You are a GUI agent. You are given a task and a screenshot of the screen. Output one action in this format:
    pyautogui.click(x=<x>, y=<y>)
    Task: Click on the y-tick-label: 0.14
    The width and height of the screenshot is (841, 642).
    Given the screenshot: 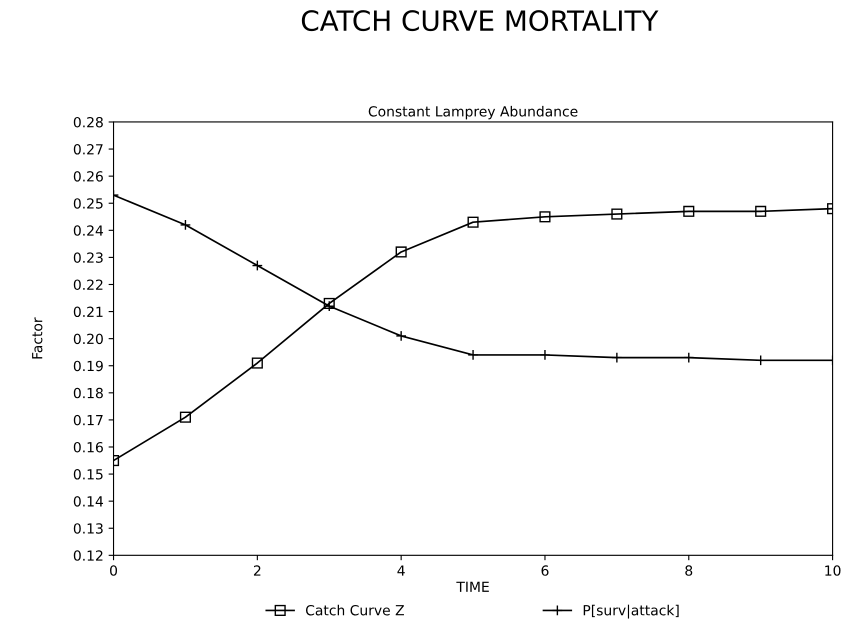 What is the action you would take?
    pyautogui.click(x=89, y=501)
    